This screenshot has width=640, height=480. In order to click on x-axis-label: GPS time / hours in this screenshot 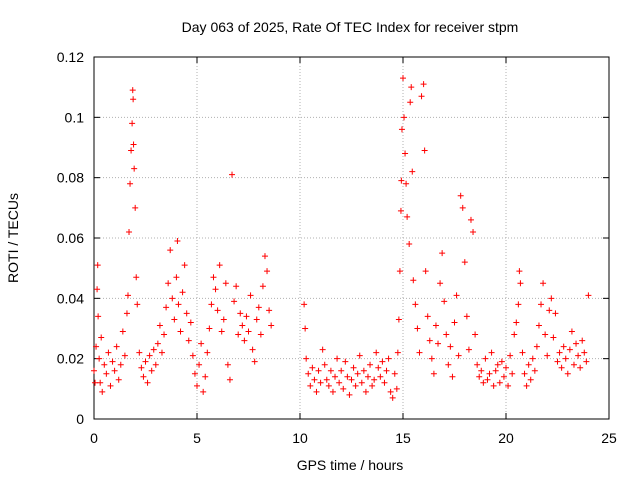, I will do `click(350, 465)`.